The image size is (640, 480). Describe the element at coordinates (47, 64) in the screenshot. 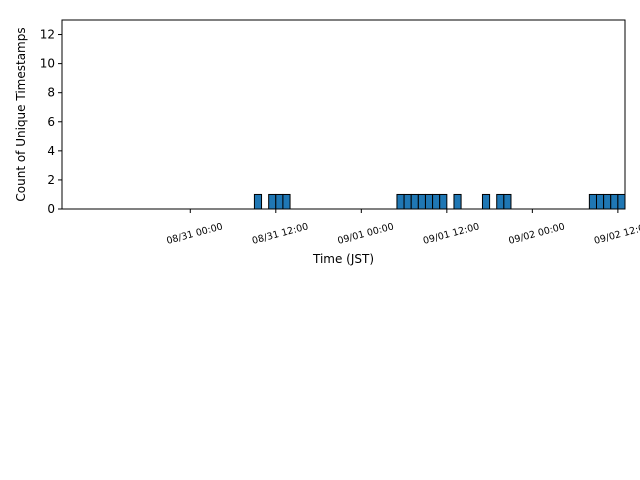

I see `y-tick-label: 10` at that location.